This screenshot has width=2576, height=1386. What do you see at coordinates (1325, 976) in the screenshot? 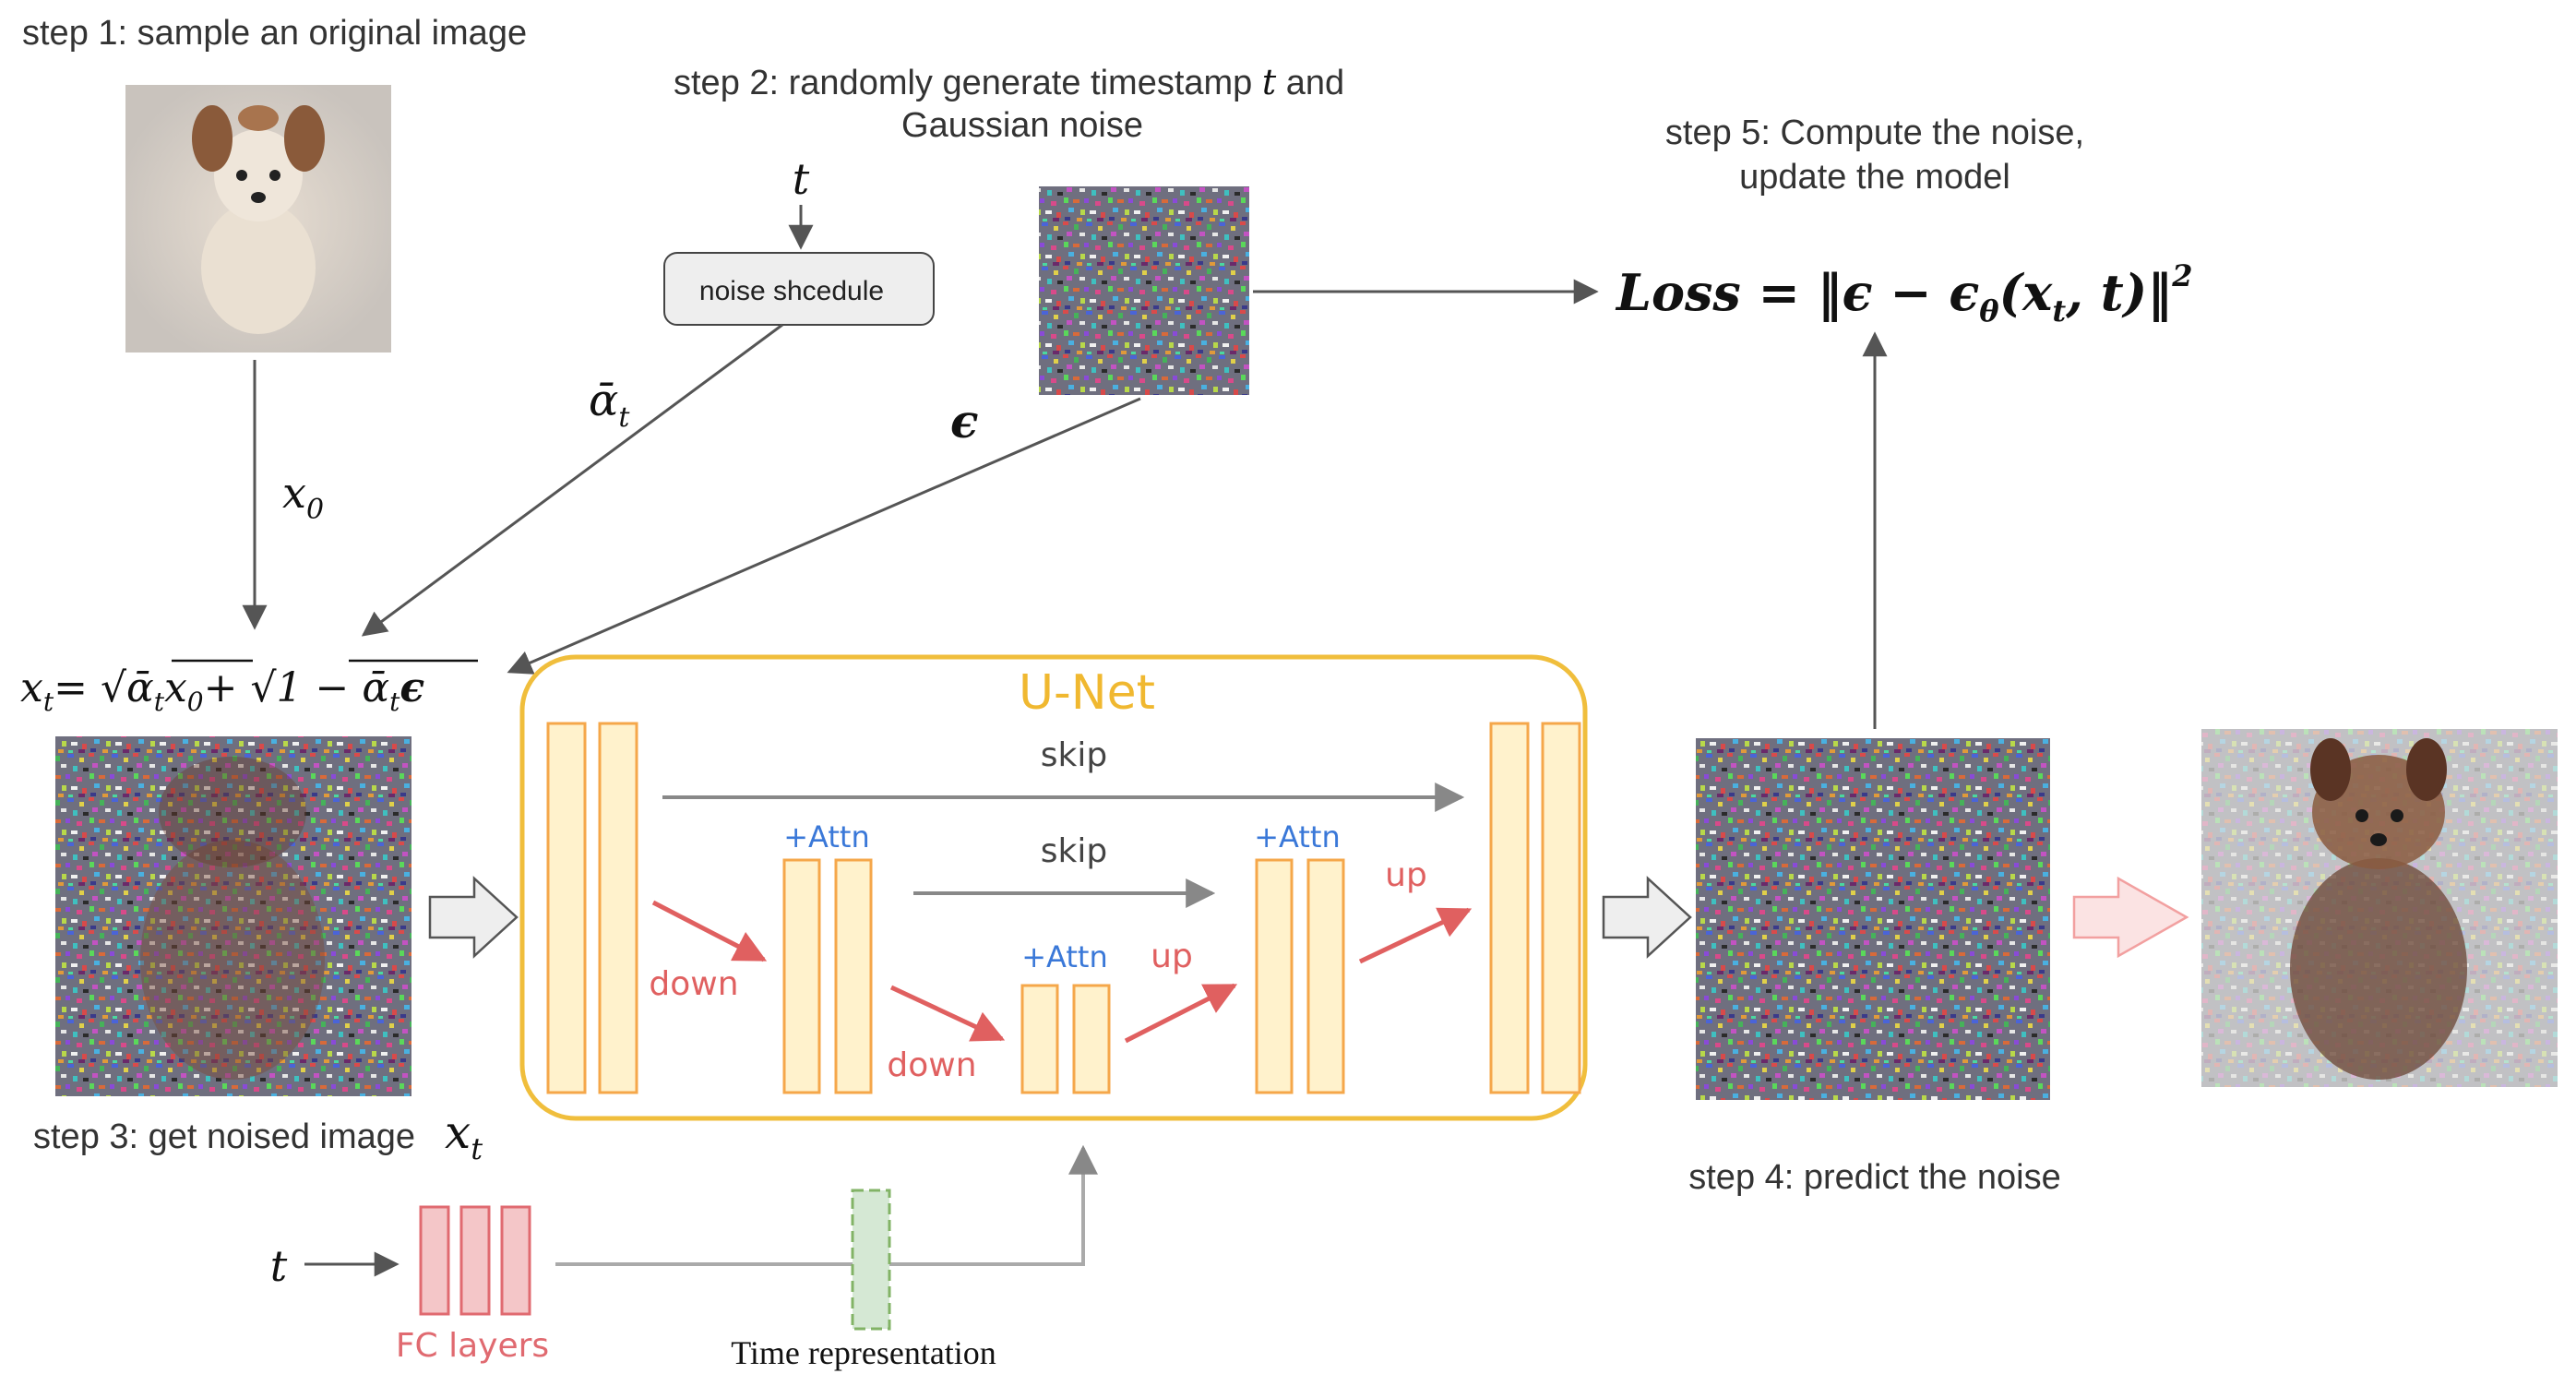
I see `decoder-block-2b` at bounding box center [1325, 976].